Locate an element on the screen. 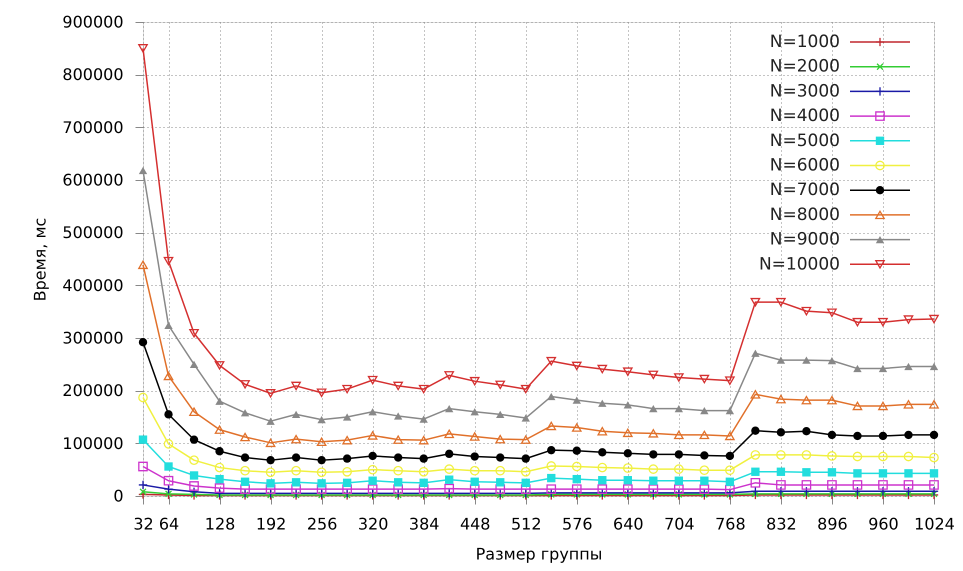  y-tick-label: 200000 is located at coordinates (93, 390).